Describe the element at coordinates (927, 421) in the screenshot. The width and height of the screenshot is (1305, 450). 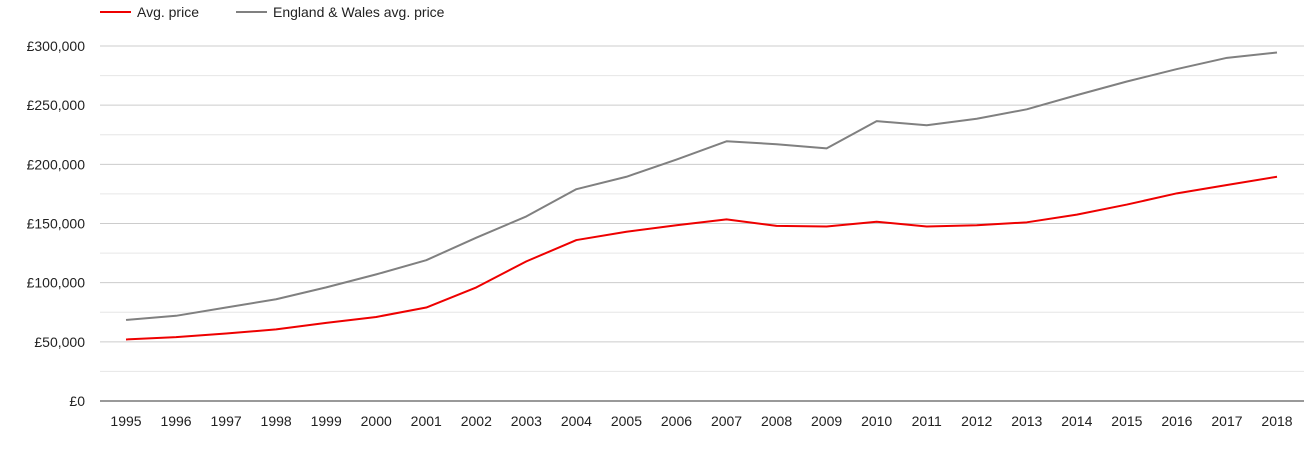
I see `x-tick-label: 2011` at that location.